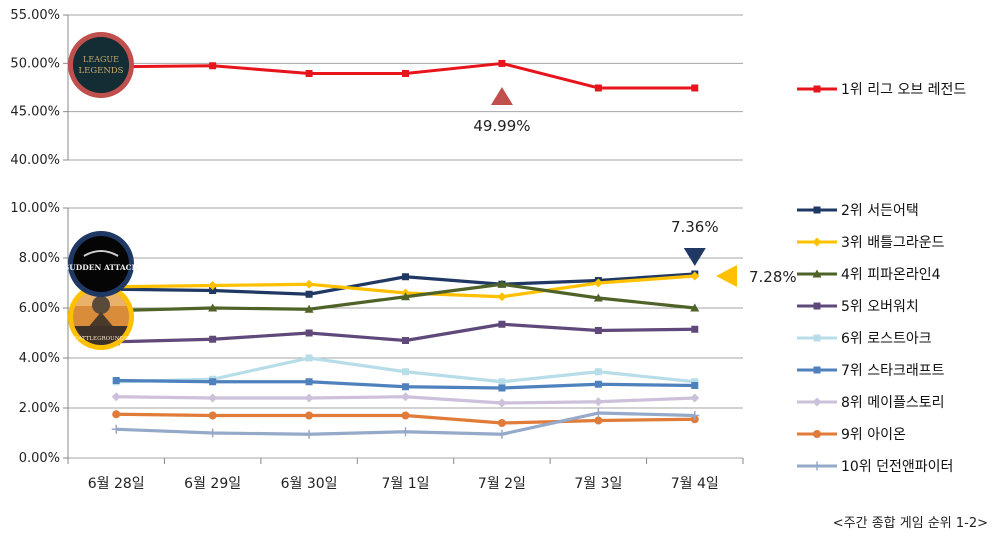 This screenshot has height=541, width=1008. What do you see at coordinates (35, 112) in the screenshot?
I see `y-tick-label: 45.00%` at bounding box center [35, 112].